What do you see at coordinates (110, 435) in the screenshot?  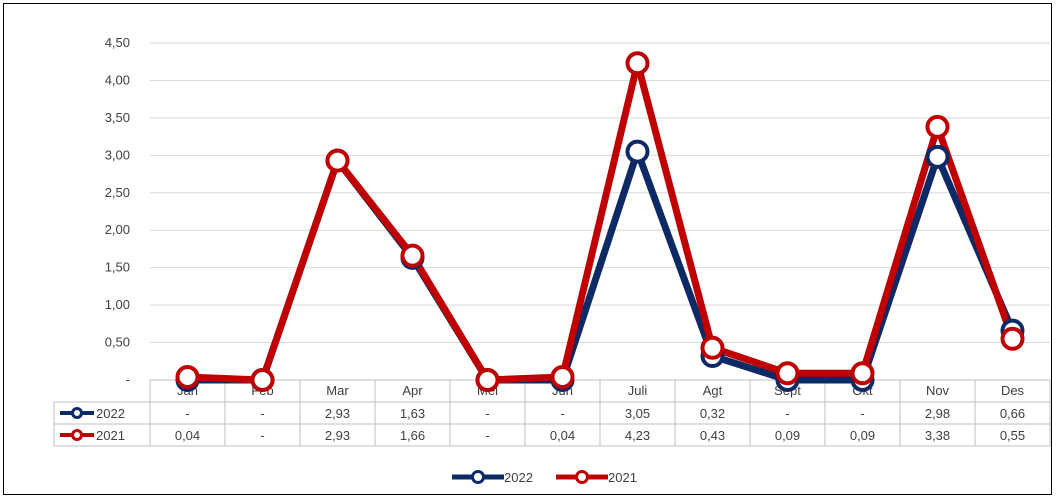 I see `series-label: 2021` at bounding box center [110, 435].